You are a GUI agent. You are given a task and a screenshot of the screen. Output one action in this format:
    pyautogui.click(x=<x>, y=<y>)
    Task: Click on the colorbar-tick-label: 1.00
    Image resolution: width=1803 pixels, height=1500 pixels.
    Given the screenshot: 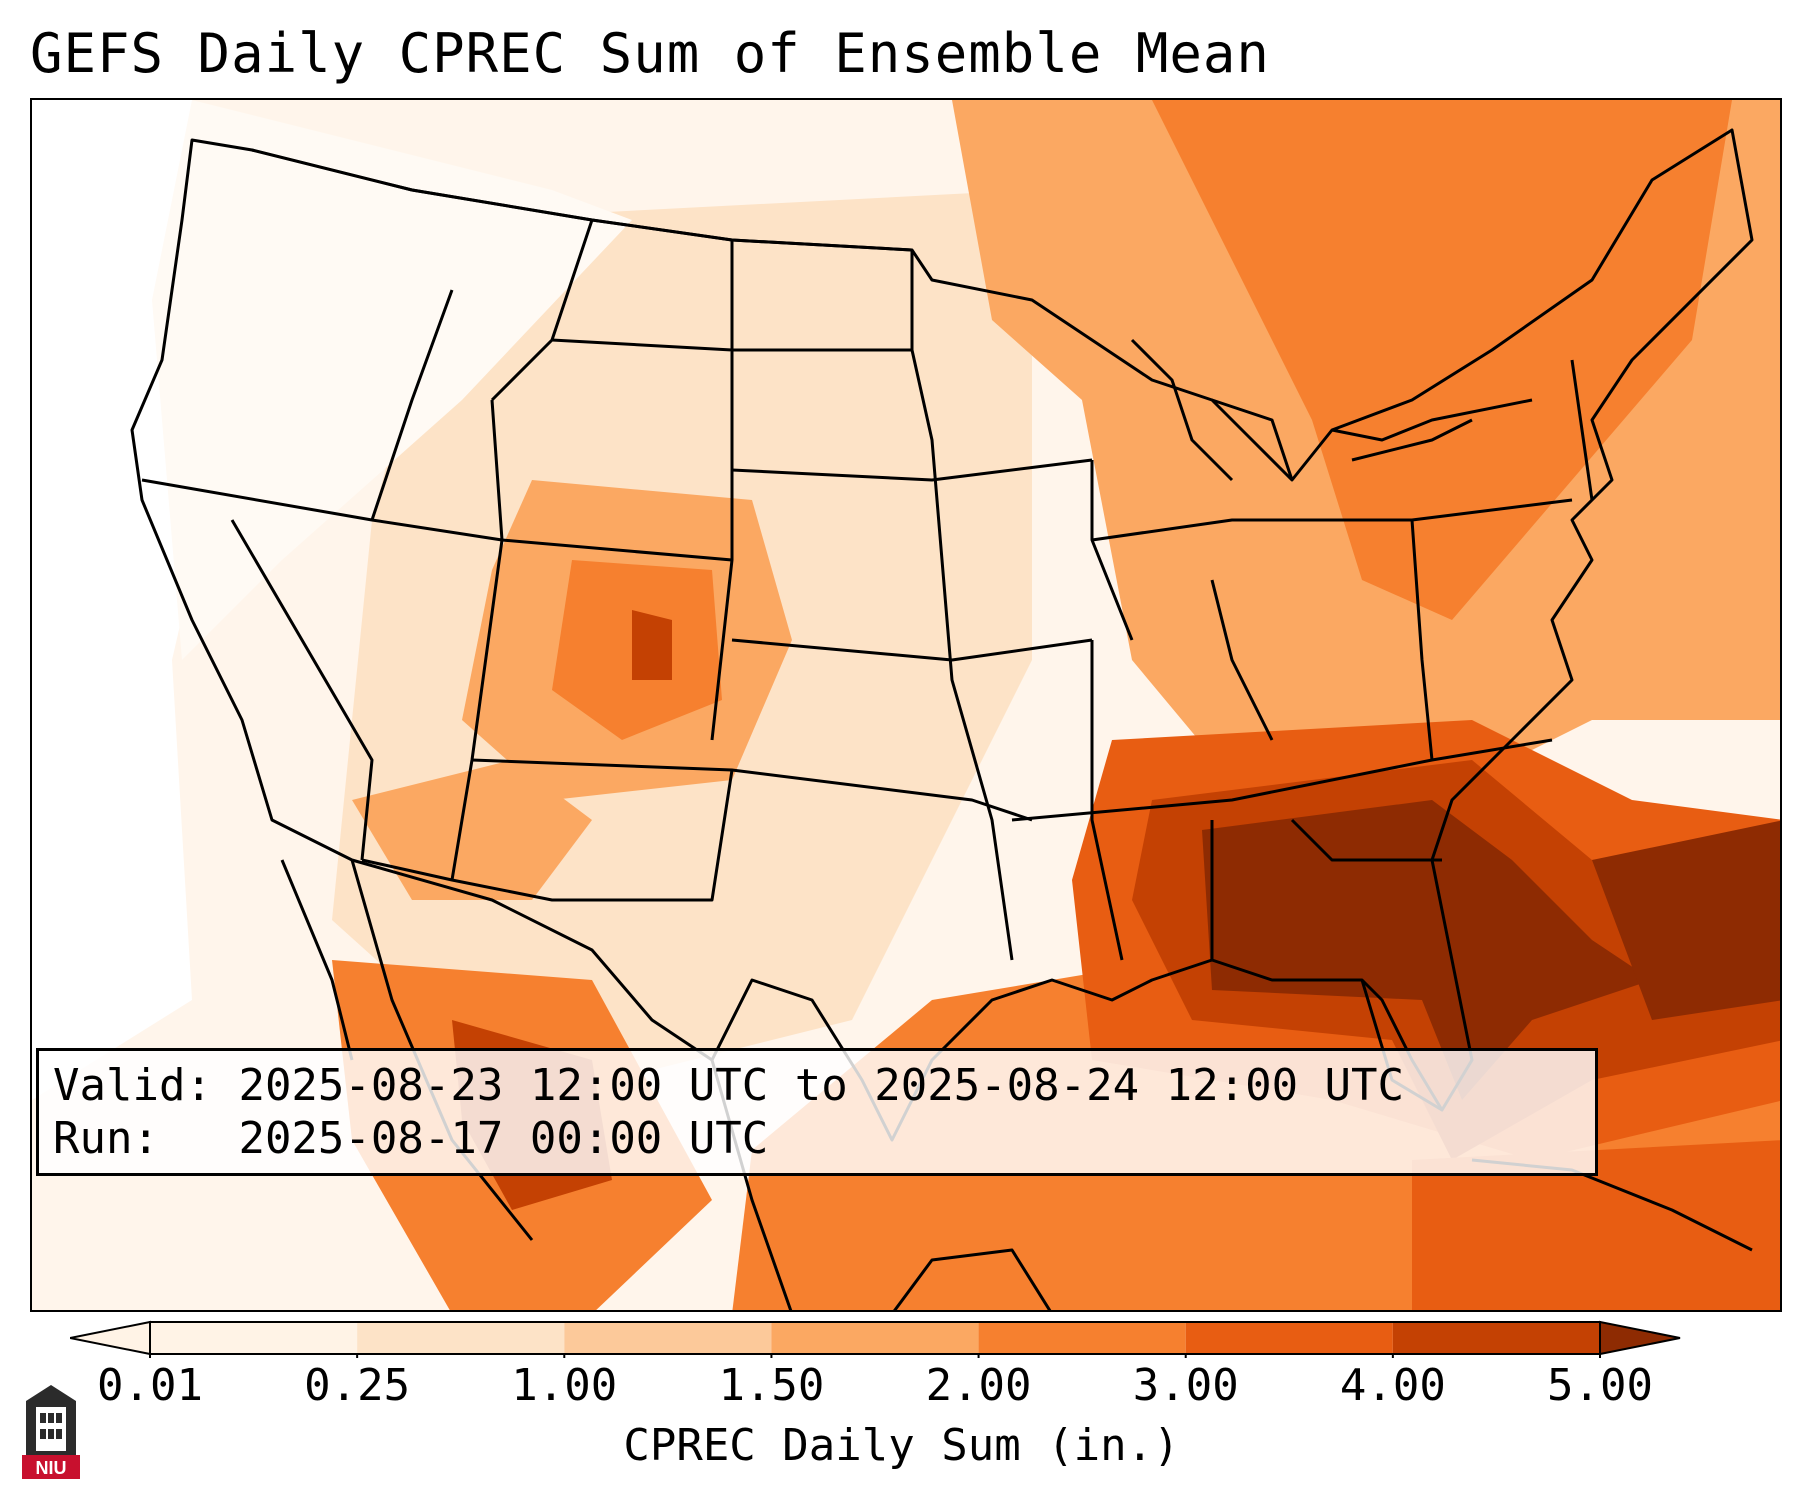 What is the action you would take?
    pyautogui.click(x=564, y=1385)
    